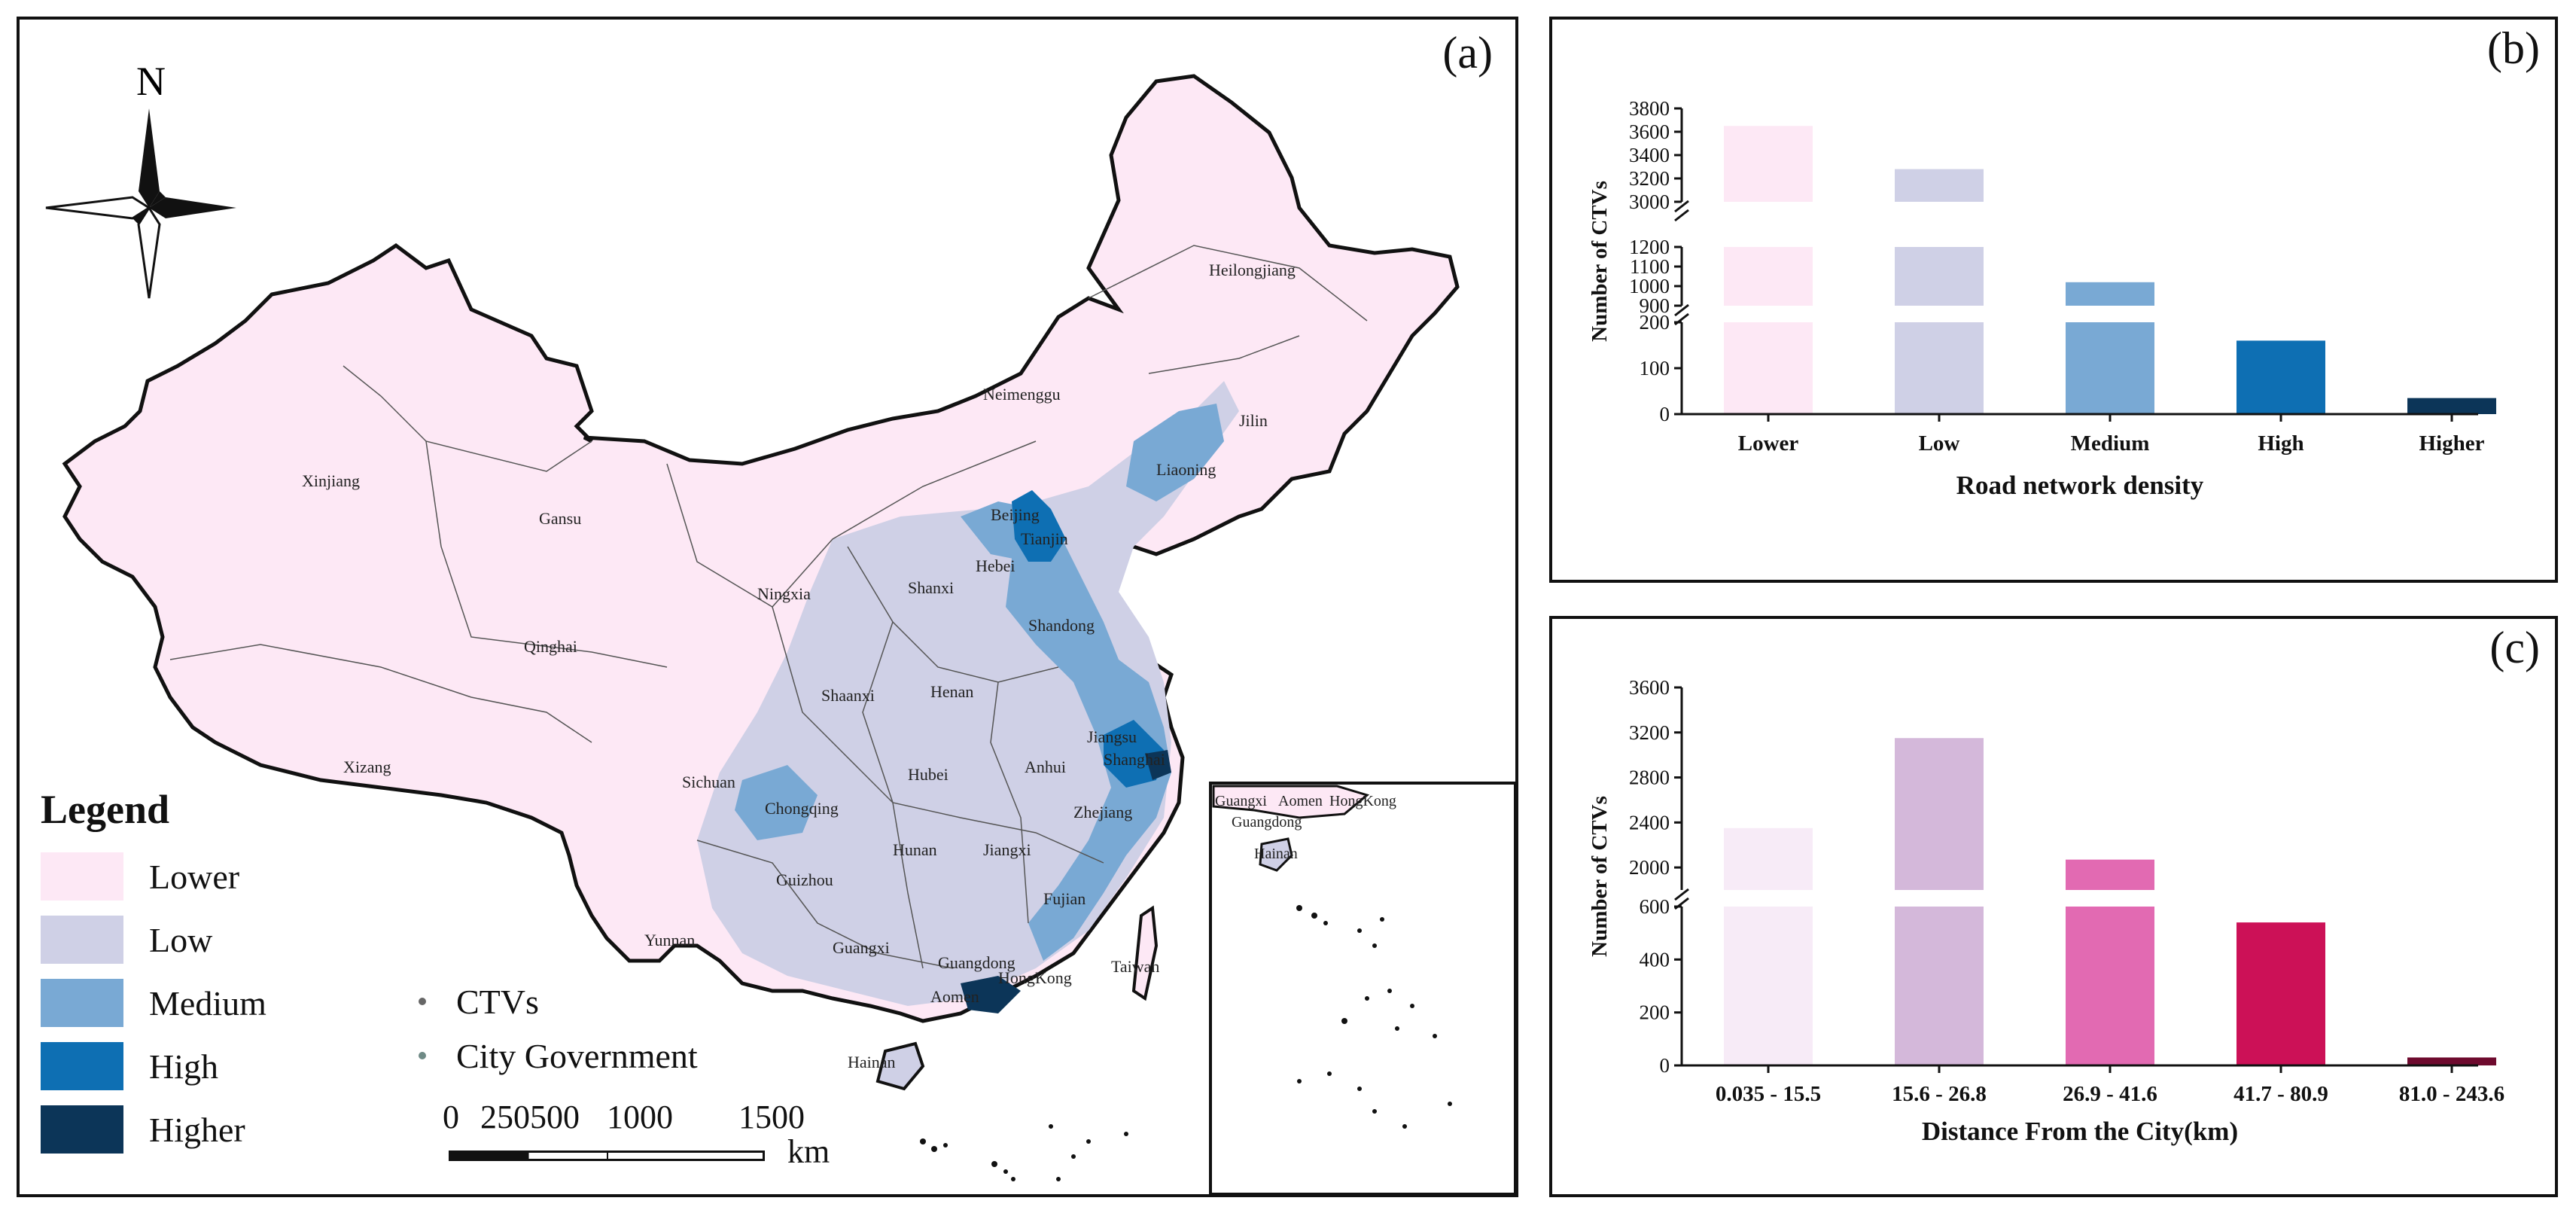 The width and height of the screenshot is (2576, 1213). I want to click on label-ningxia: Ningxia, so click(784, 594).